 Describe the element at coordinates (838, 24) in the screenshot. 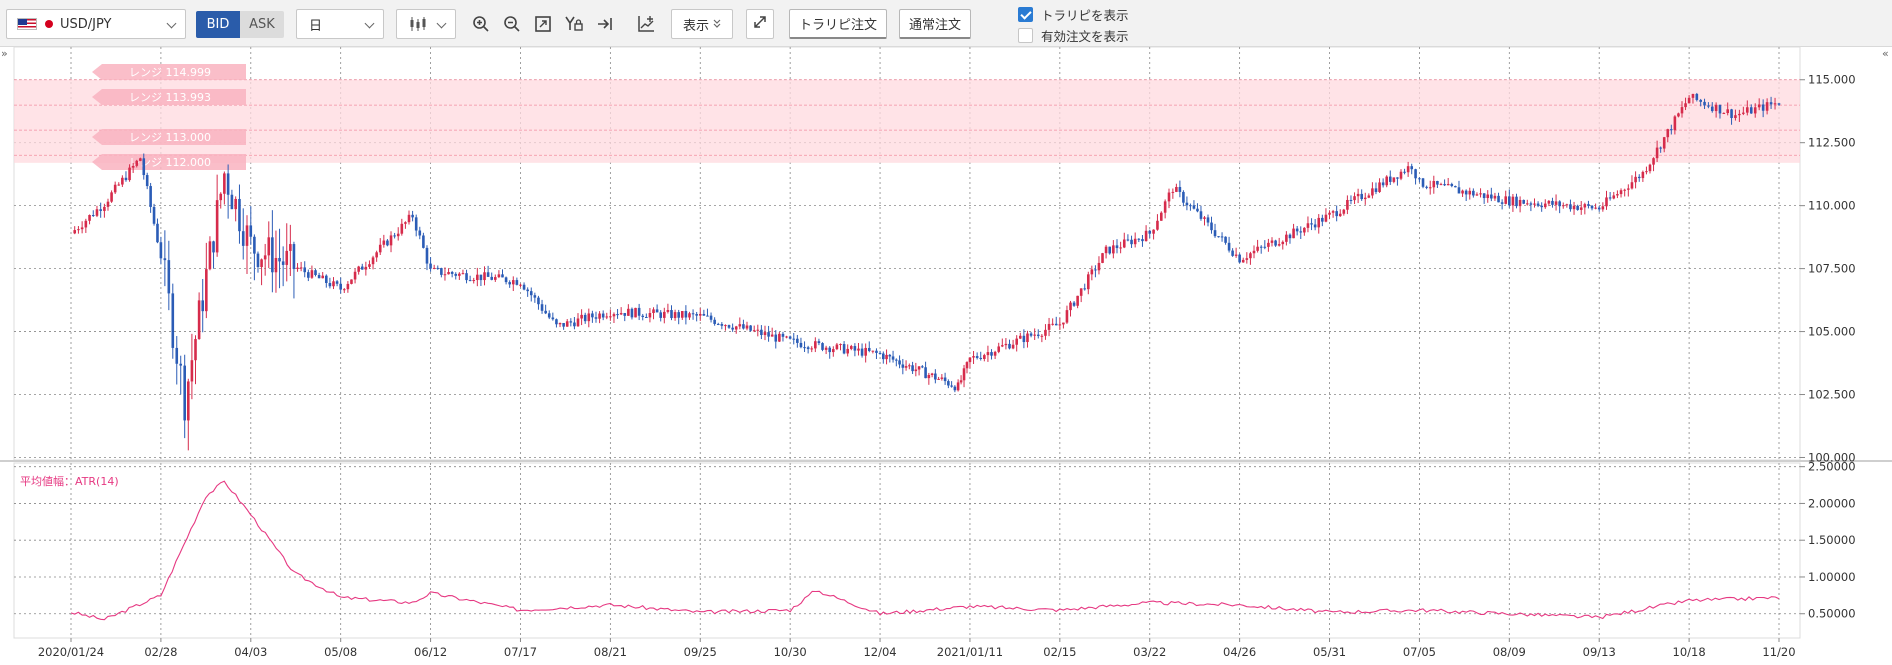

I see `trapi-order-button: トラリピ注文` at that location.